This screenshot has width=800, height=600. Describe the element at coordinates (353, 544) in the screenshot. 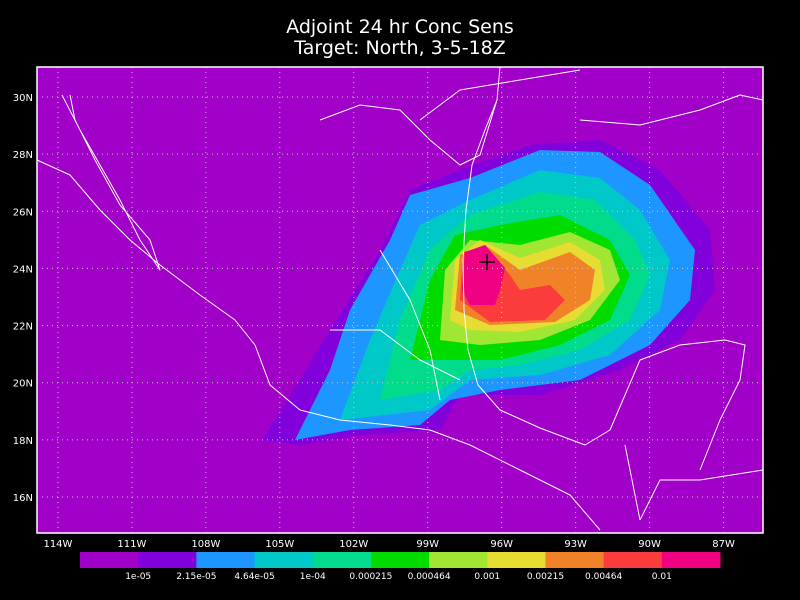

I see `lon-tick-label: 102W` at that location.